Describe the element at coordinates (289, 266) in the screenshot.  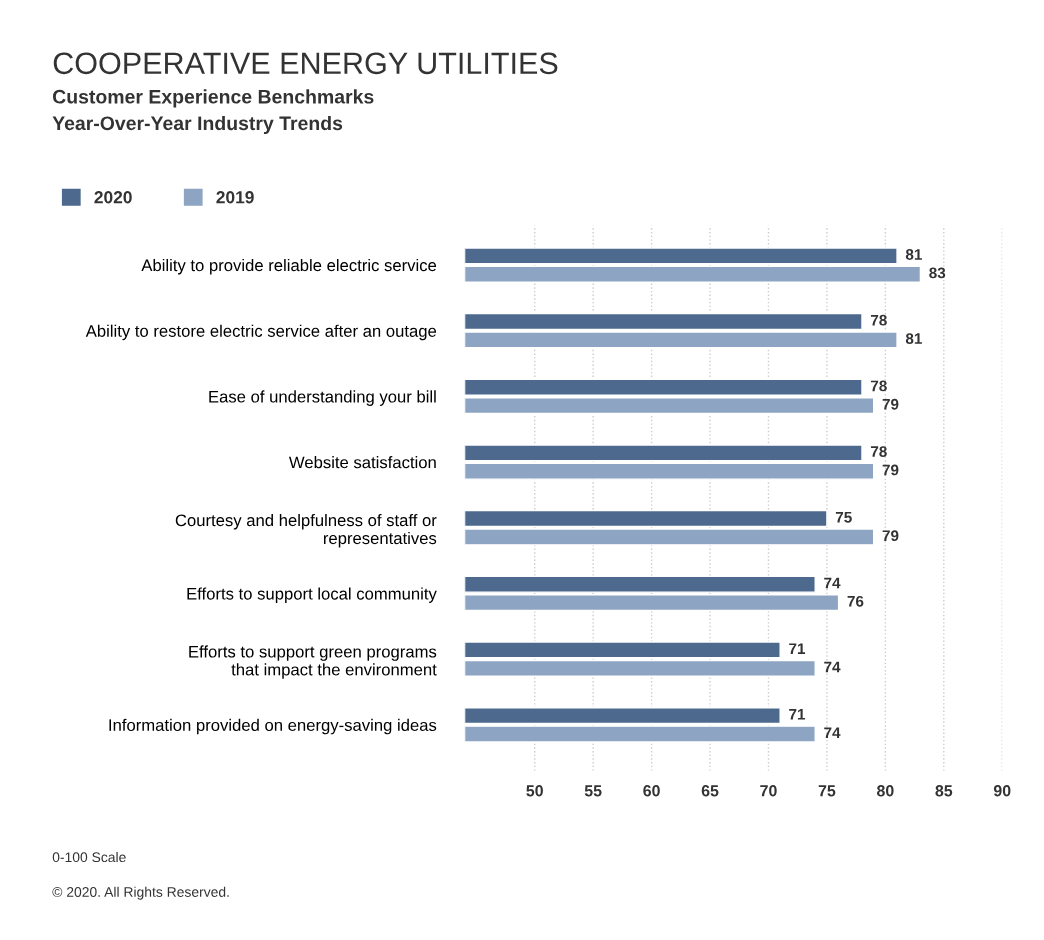
I see `y-tick-label: Ability to provide reliable electric service` at that location.